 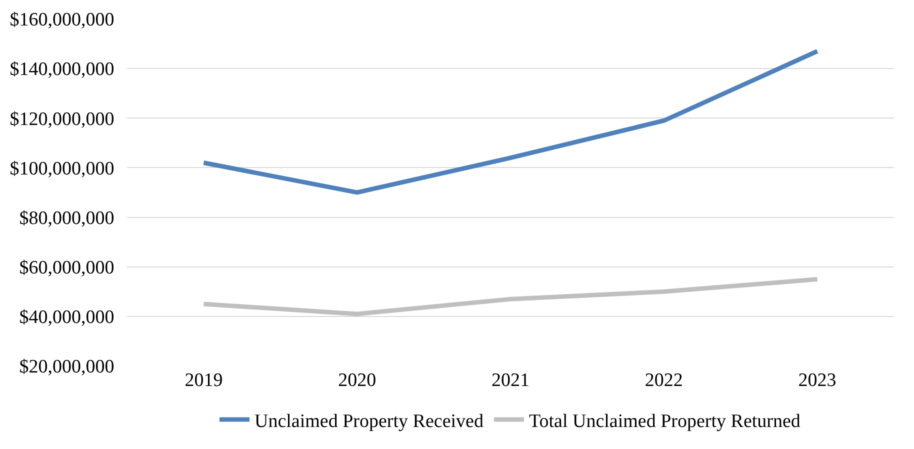 I want to click on y-tick-label: $20,000,000, so click(x=66, y=367).